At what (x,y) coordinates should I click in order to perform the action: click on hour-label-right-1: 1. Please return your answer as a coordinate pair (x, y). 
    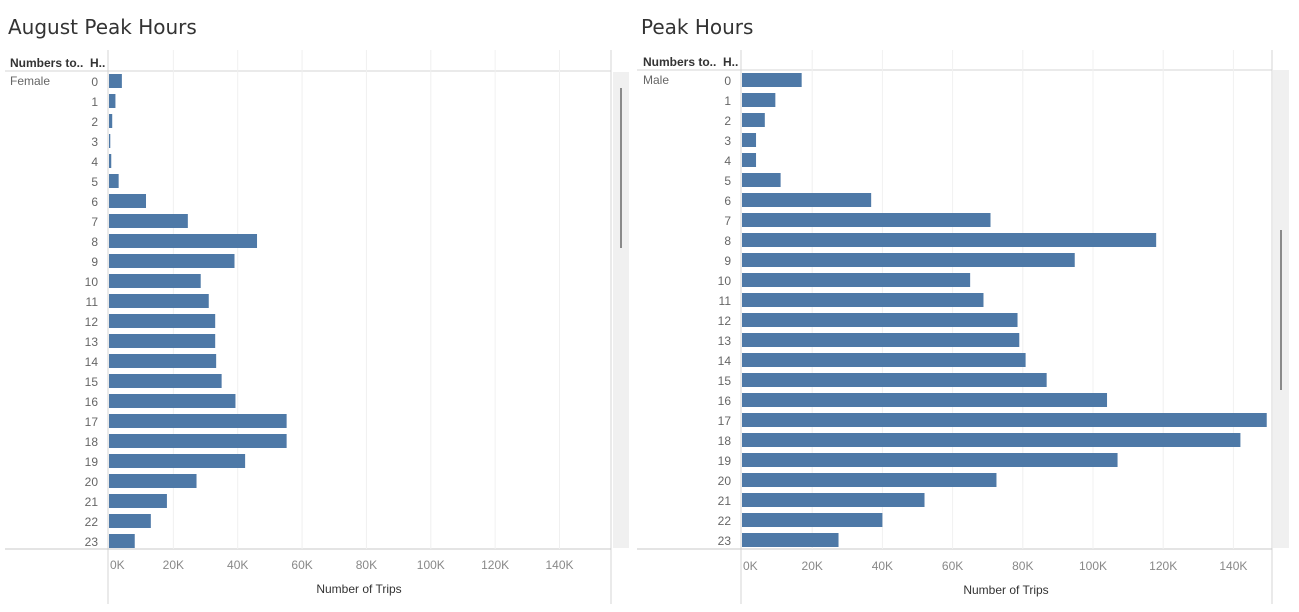
    Looking at the image, I should click on (727, 101).